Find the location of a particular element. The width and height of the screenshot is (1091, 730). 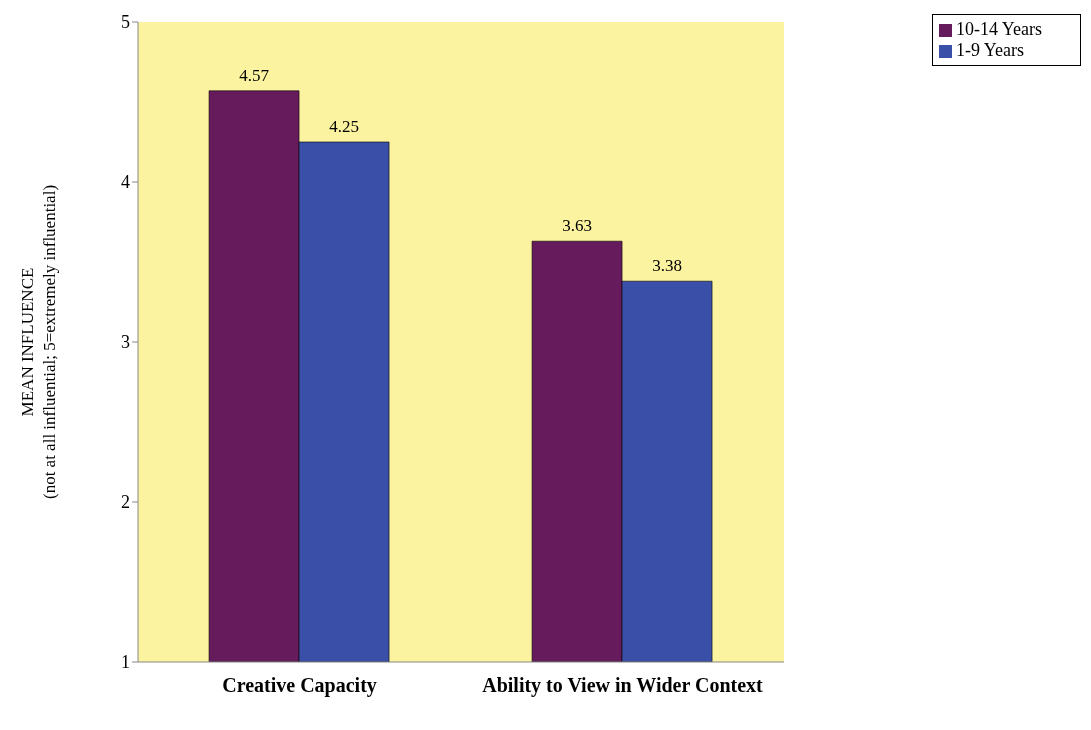

x-tick-label: Ability to View in Wider Context is located at coordinates (623, 686).